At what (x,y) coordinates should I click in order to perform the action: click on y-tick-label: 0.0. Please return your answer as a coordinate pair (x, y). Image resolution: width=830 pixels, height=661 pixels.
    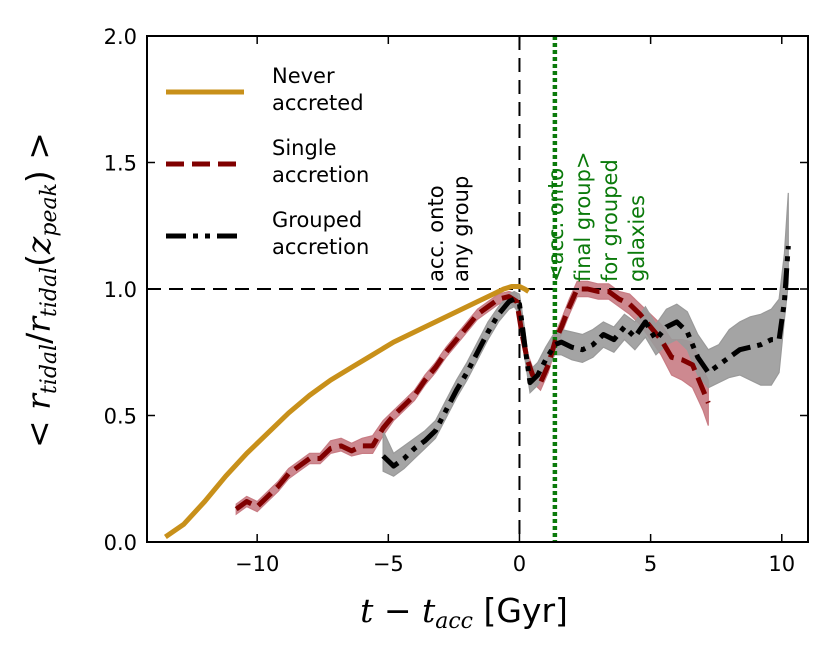
    Looking at the image, I should click on (120, 543).